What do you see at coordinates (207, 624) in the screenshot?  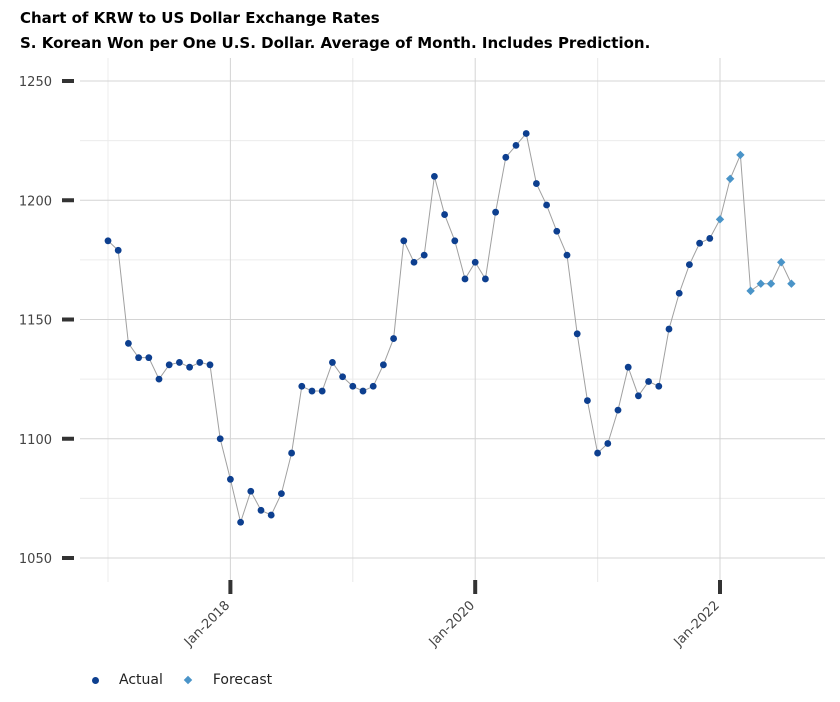 I see `x-tick-label: Jan-2018` at bounding box center [207, 624].